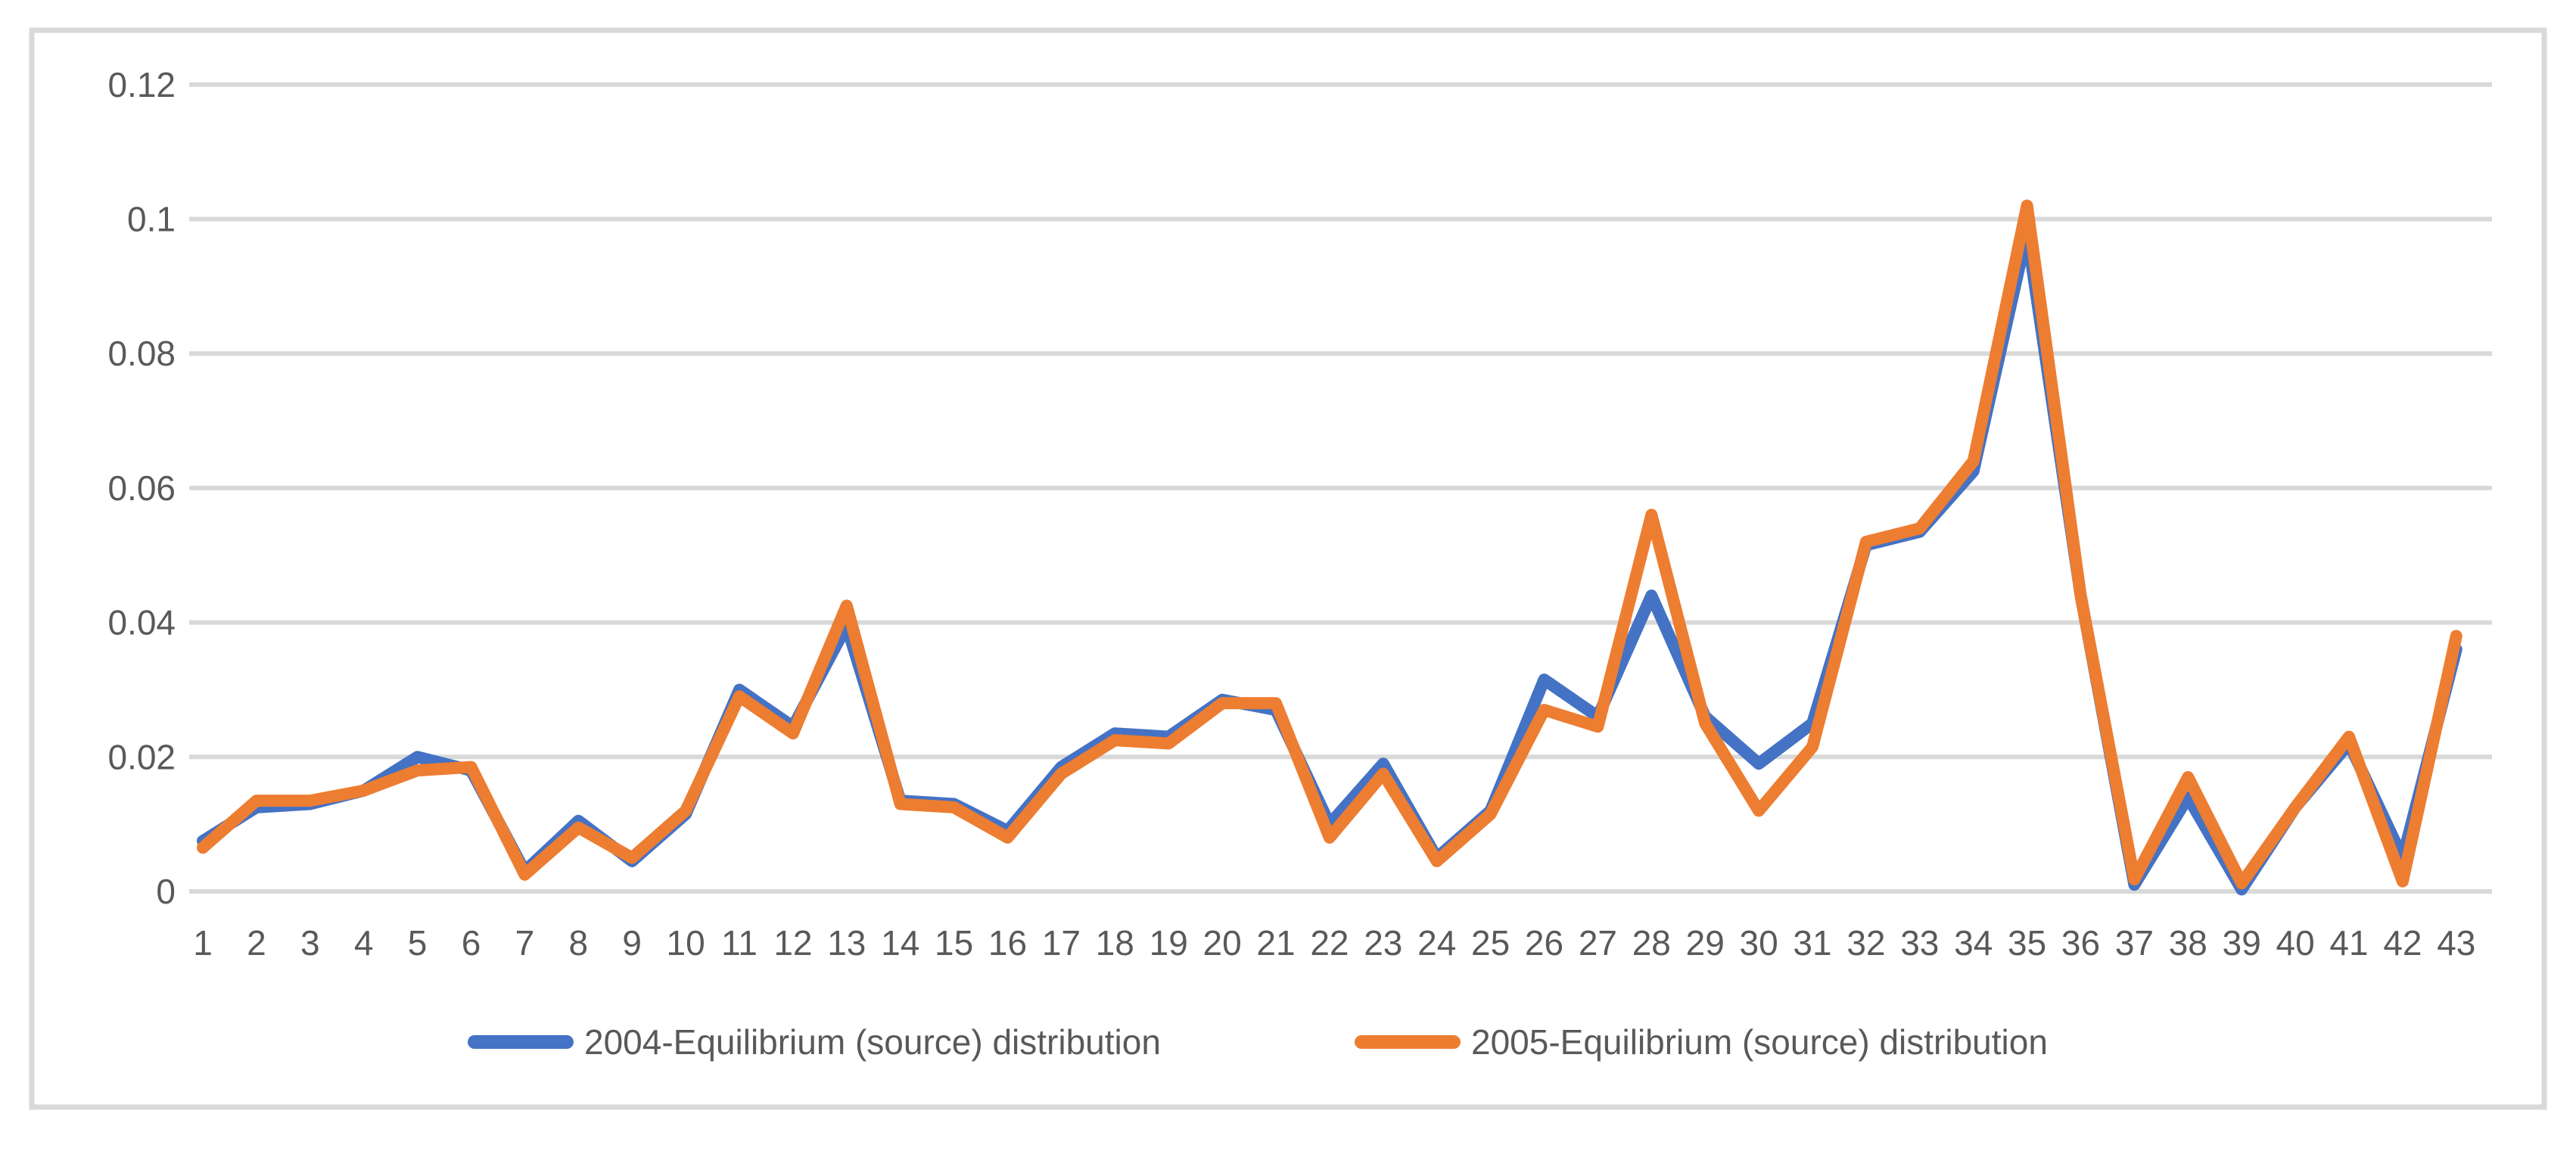  I want to click on x-axis-tick-label: 27, so click(1598, 943).